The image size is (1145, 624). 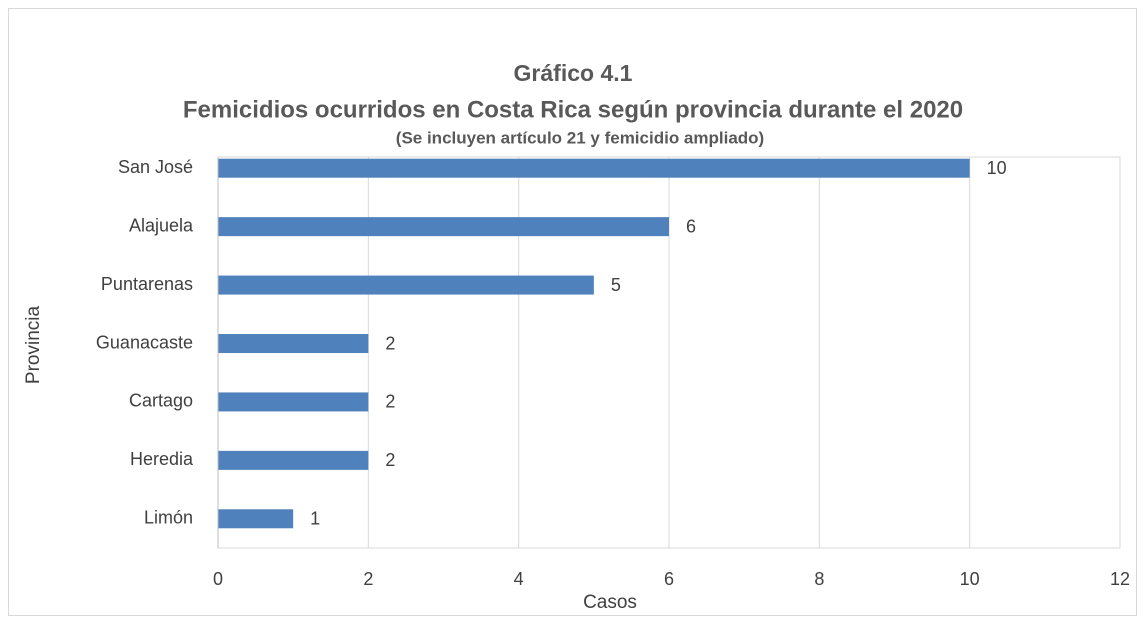 What do you see at coordinates (691, 226) in the screenshot?
I see `data-label: 6` at bounding box center [691, 226].